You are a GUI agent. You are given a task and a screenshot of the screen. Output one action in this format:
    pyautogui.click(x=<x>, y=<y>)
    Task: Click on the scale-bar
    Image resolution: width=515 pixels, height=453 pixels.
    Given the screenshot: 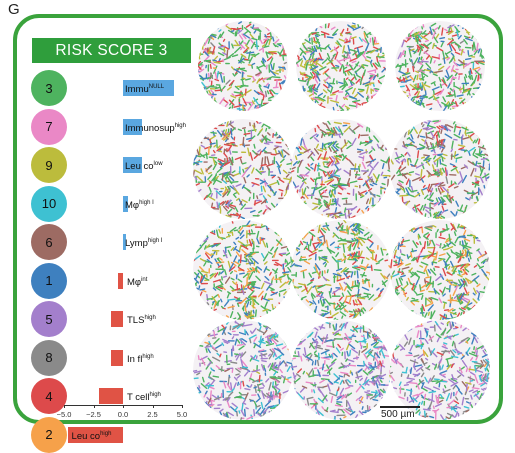 What is the action you would take?
    pyautogui.click(x=400, y=407)
    